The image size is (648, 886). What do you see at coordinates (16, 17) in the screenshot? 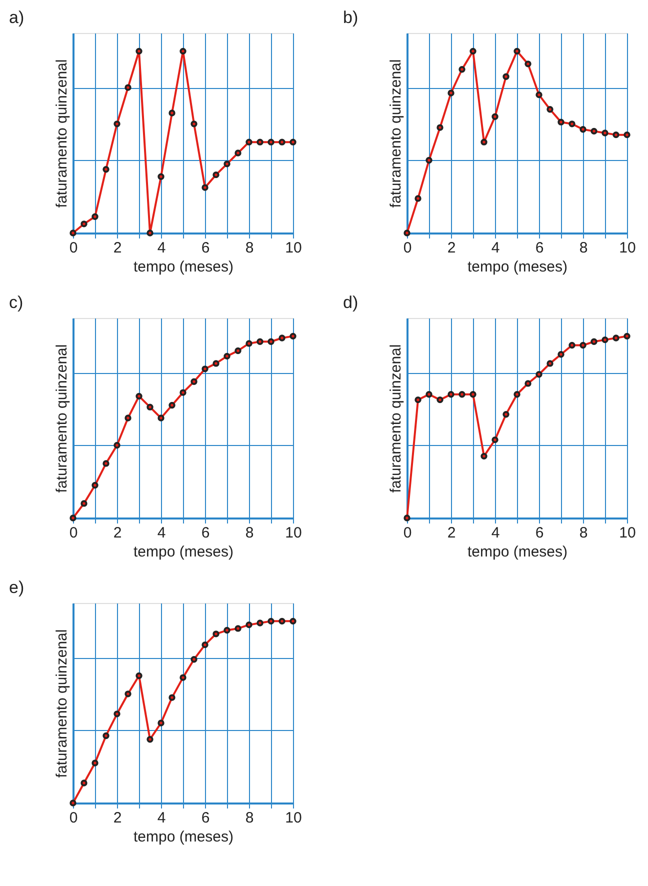
I see `chart-title: a)` at bounding box center [16, 17].